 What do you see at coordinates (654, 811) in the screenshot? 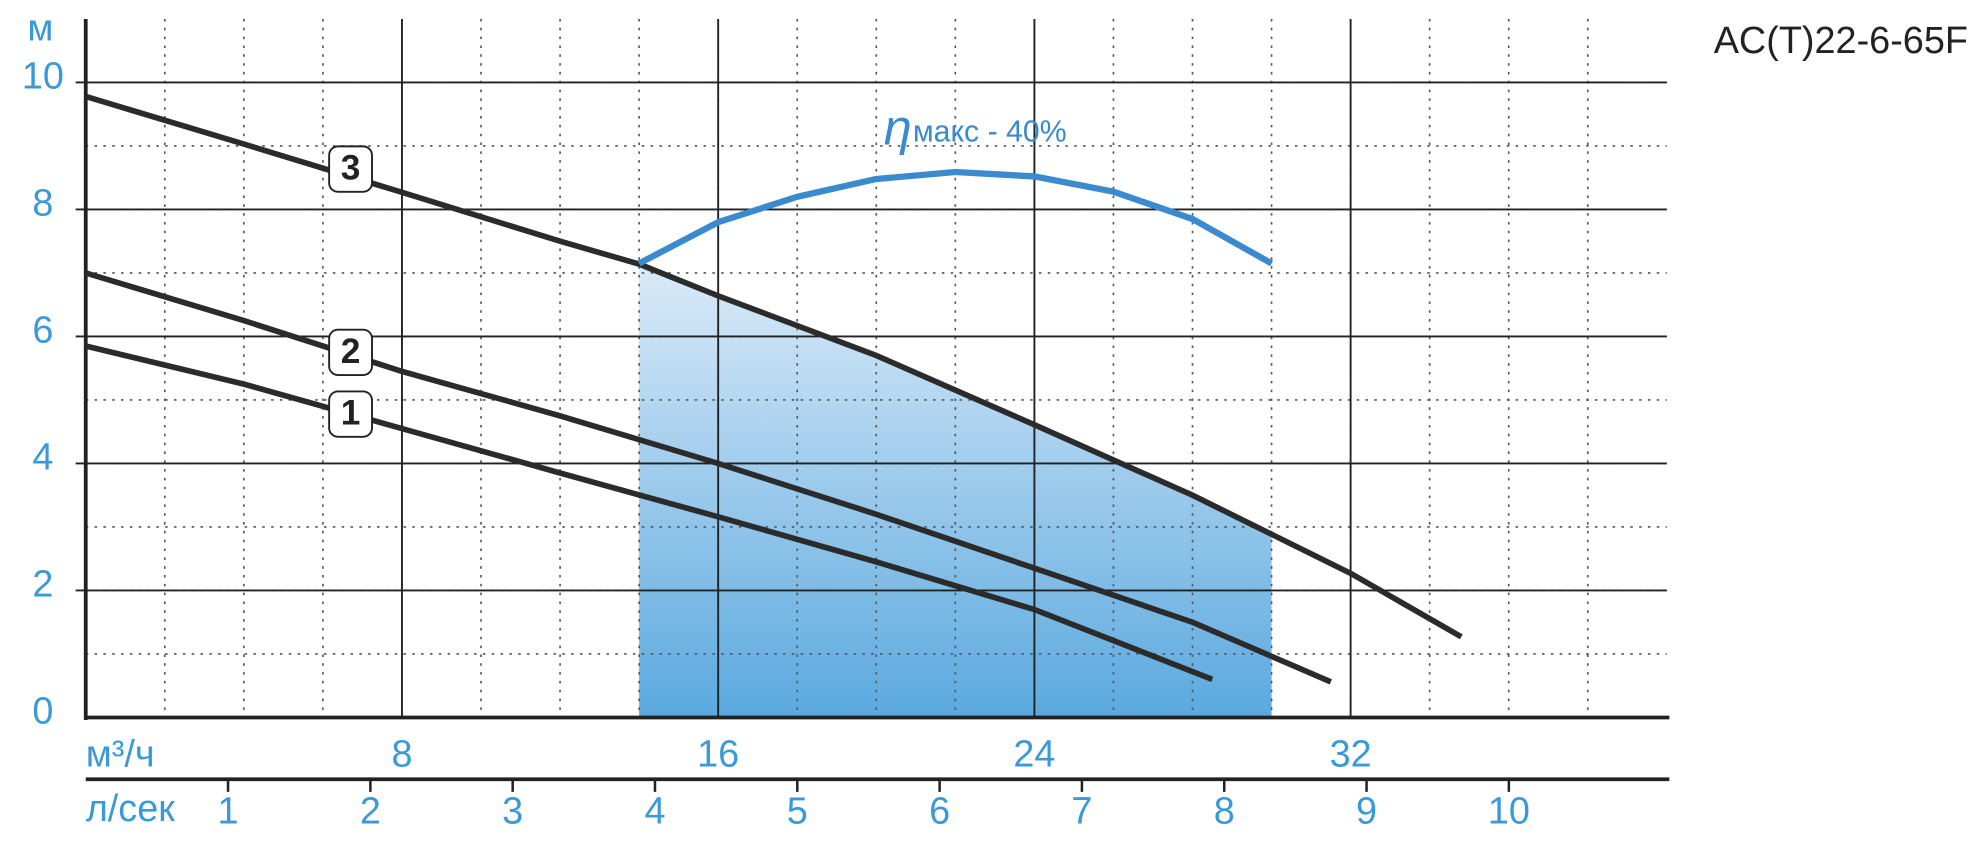
I see `x2-tick-label: 4` at bounding box center [654, 811].